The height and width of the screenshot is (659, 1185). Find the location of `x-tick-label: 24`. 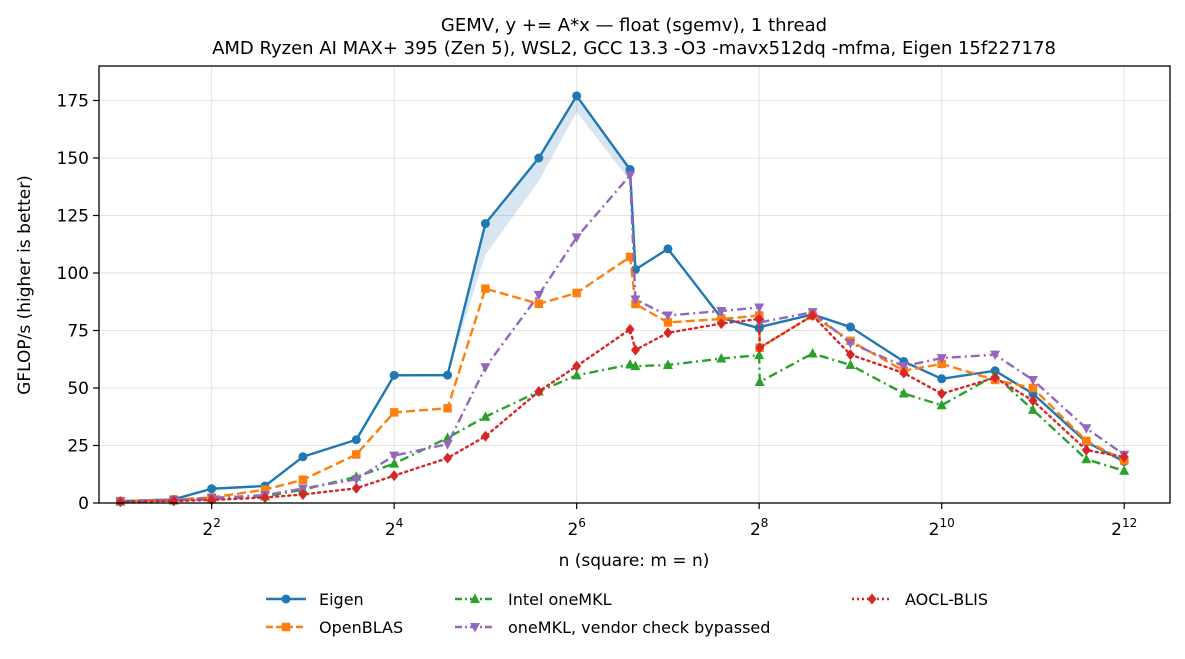

x-tick-label: 24 is located at coordinates (394, 528).